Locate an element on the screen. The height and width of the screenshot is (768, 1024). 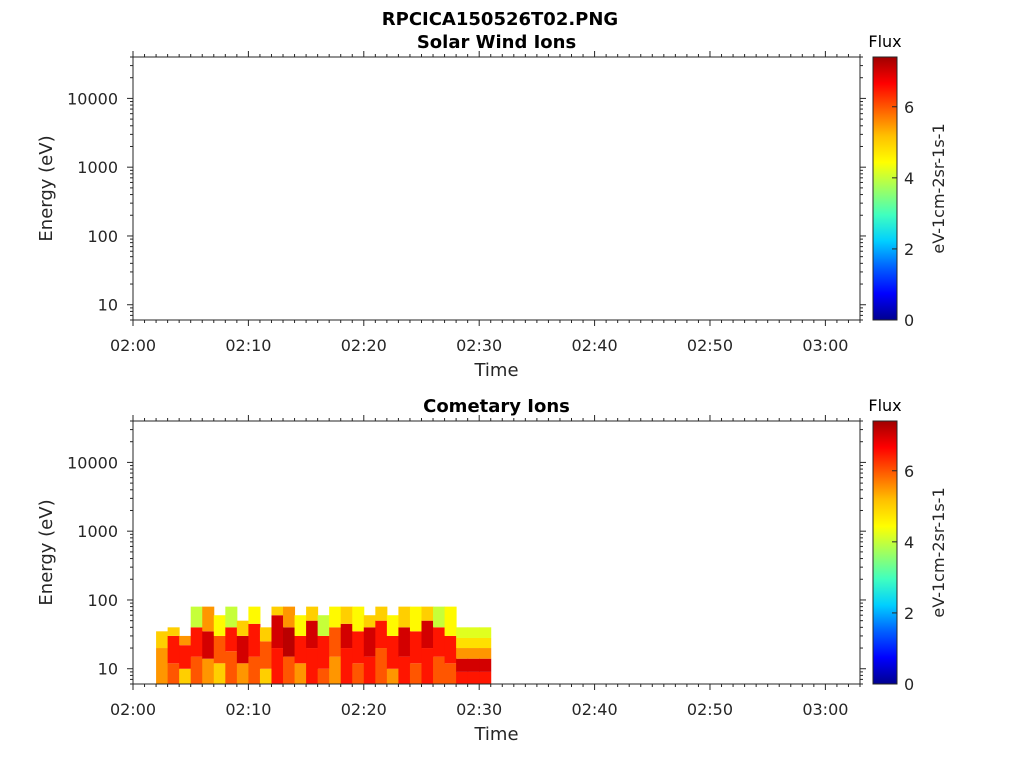
colorbar-tick-label: 4 is located at coordinates (909, 178).